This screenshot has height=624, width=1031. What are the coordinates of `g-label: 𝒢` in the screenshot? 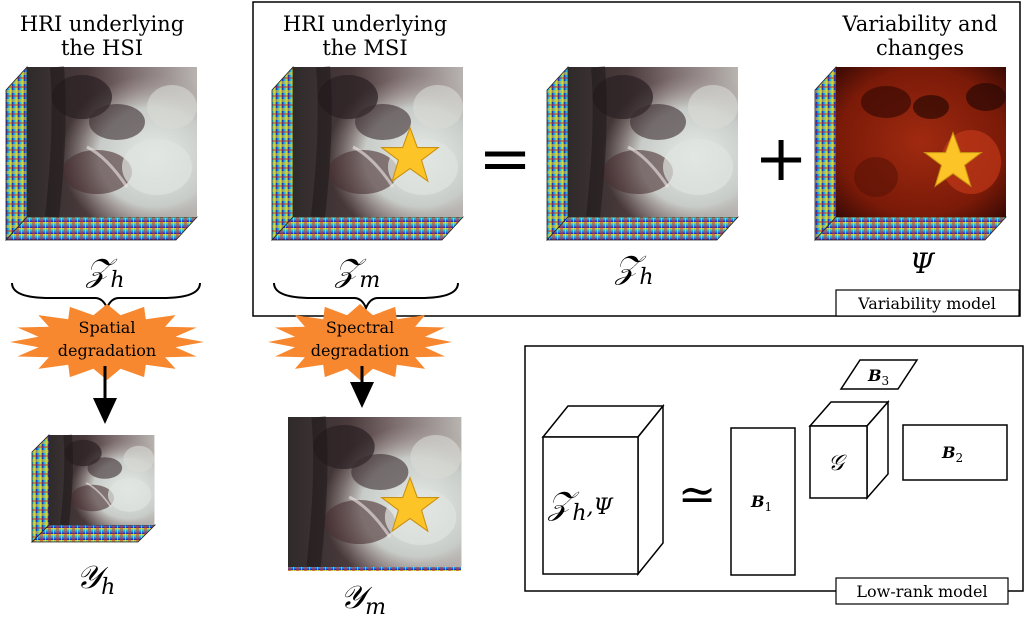 It's located at (837, 463).